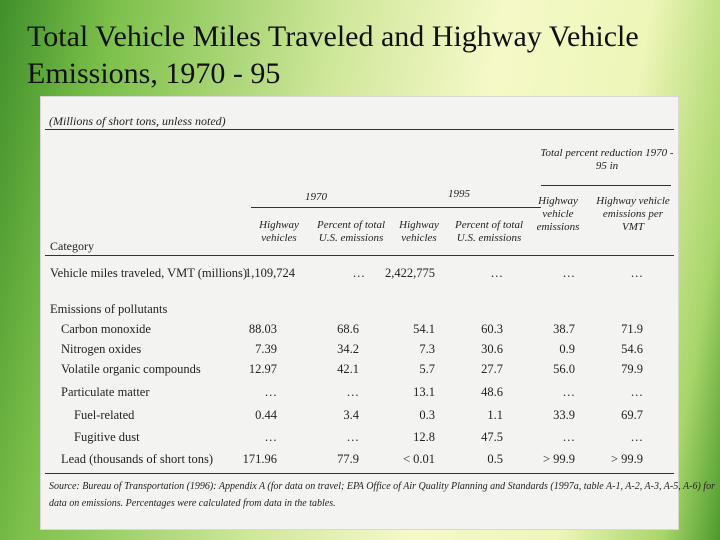 The height and width of the screenshot is (540, 720). What do you see at coordinates (607, 159) in the screenshot?
I see `reduction-group-header: Total percent reduction 1970 - 95 in` at bounding box center [607, 159].